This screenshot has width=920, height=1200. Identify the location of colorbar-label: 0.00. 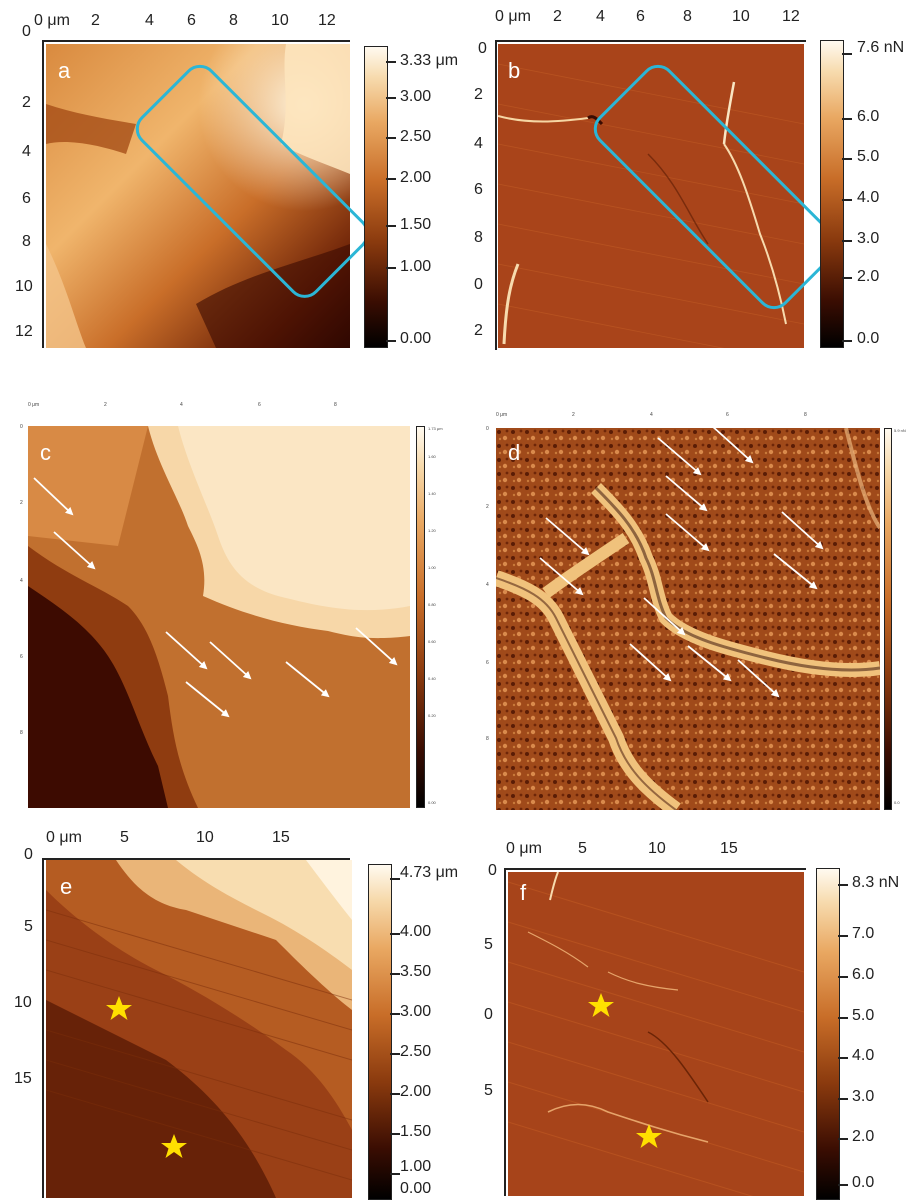
(416, 338).